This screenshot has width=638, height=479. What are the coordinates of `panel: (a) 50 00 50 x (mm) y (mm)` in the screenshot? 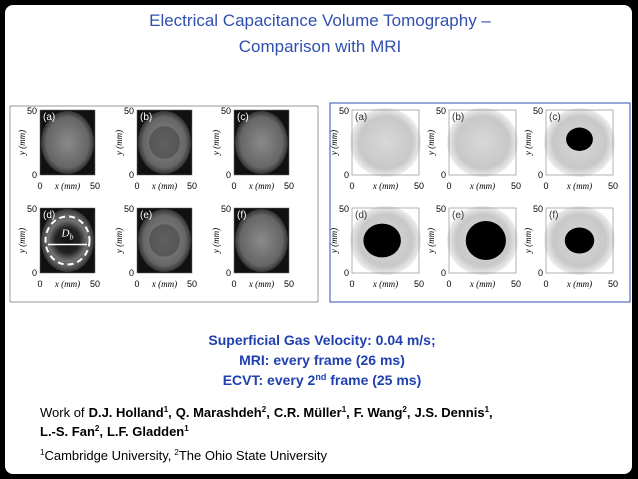 It's located at (58, 148).